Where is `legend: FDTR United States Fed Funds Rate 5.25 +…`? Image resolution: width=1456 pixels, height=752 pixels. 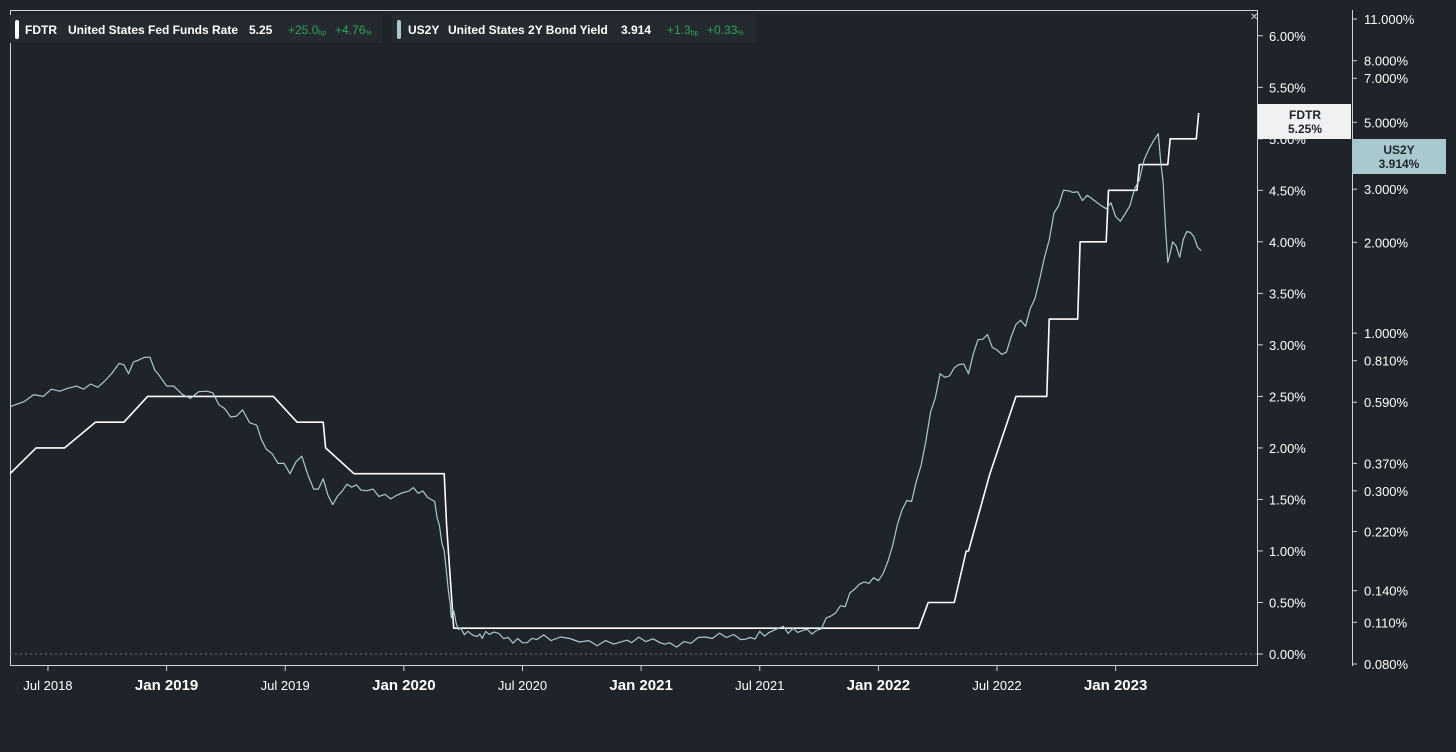 legend: FDTR United States Fed Funds Rate 5.25 +… is located at coordinates (383, 29).